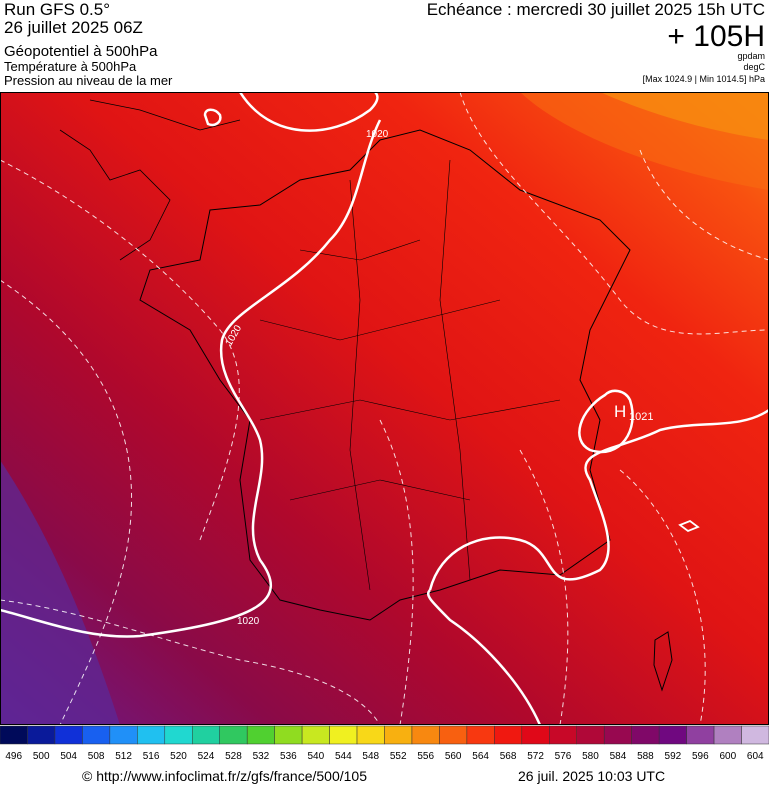 This screenshot has height=786, width=769. Describe the element at coordinates (591, 776) in the screenshot. I see `timestamp: 26 juil. 2025 10:03 UTC` at that location.